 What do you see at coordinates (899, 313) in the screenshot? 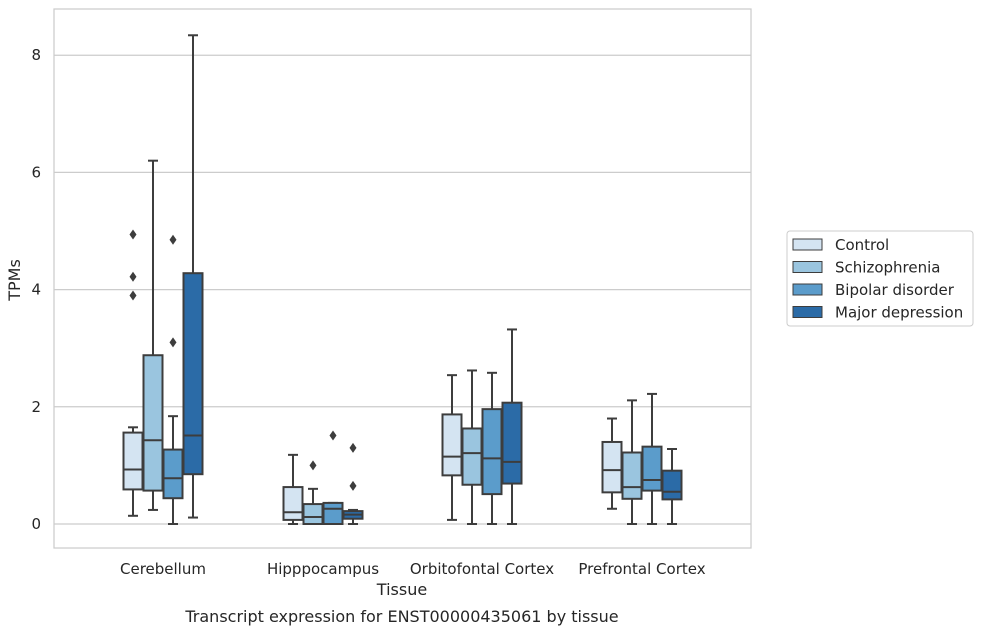
I see `legend-label: Major depression` at bounding box center [899, 313].